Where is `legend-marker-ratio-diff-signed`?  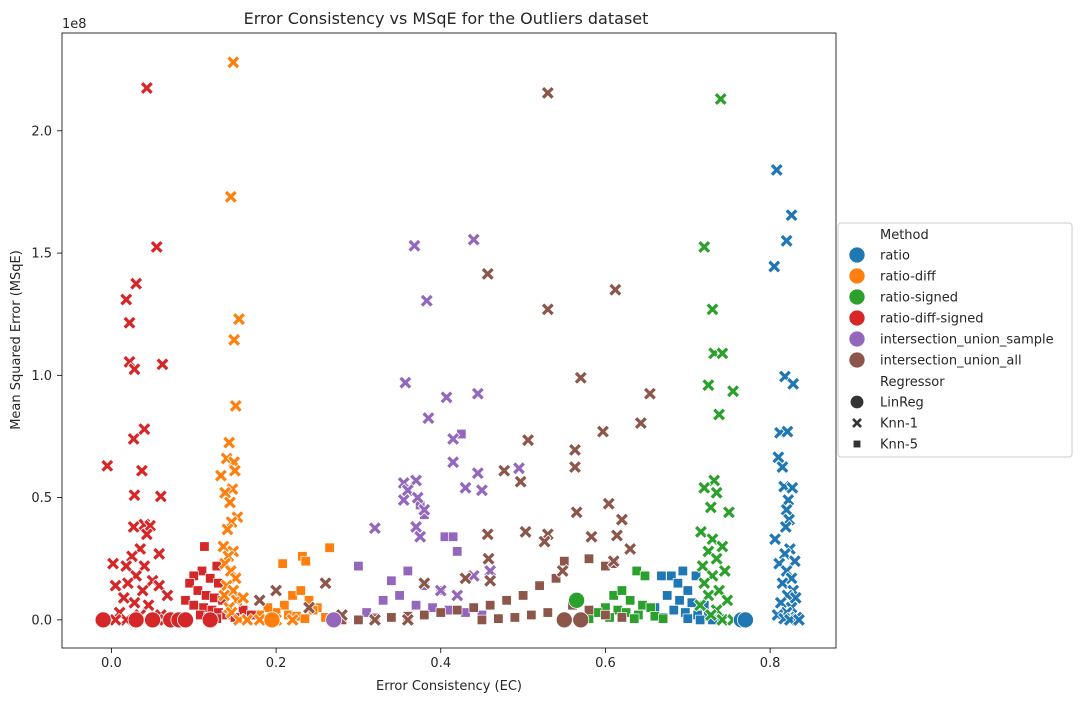
legend-marker-ratio-diff-signed is located at coordinates (857, 318).